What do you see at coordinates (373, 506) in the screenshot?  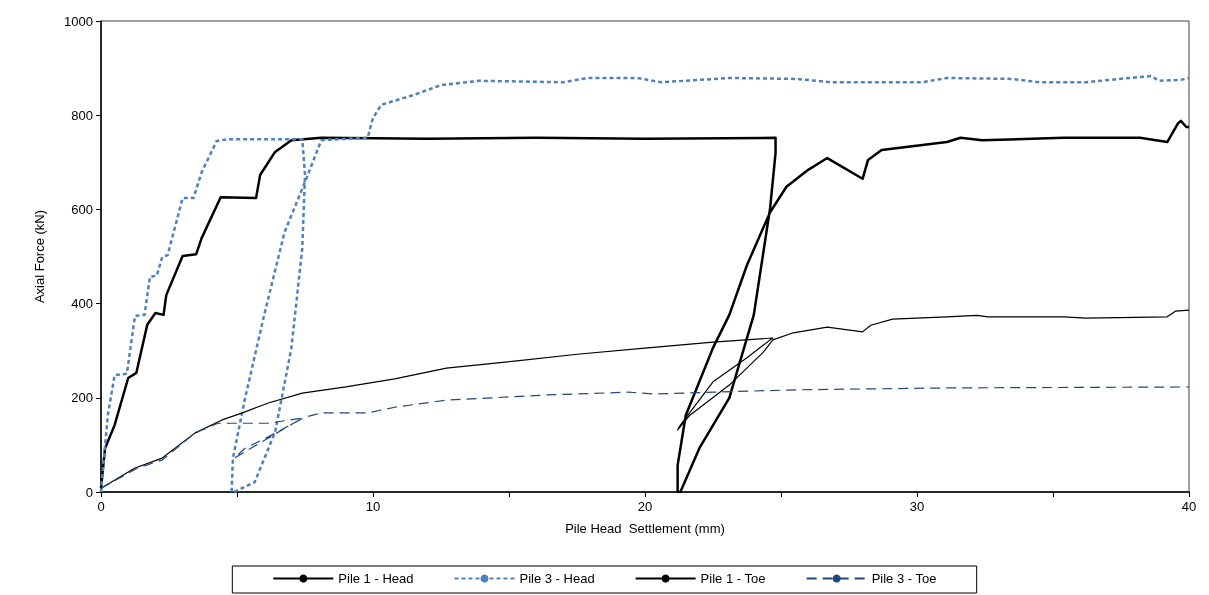 I see `x-tick-label: 10` at bounding box center [373, 506].